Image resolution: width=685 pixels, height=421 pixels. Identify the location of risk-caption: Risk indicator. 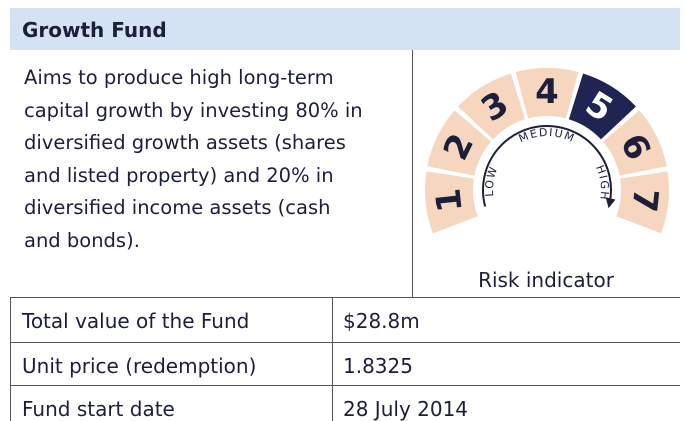
(546, 280).